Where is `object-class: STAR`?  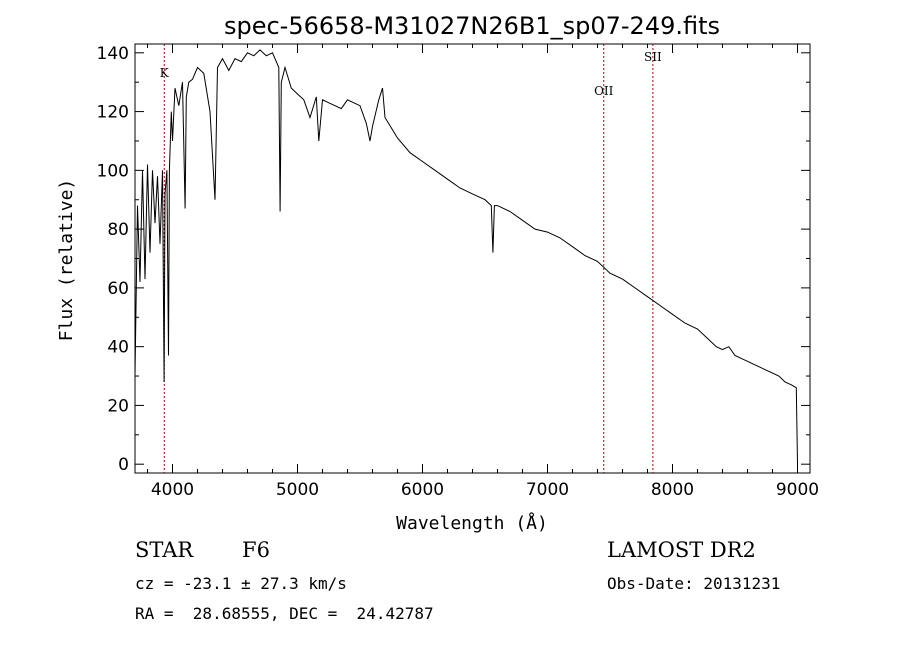 object-class: STAR is located at coordinates (164, 550).